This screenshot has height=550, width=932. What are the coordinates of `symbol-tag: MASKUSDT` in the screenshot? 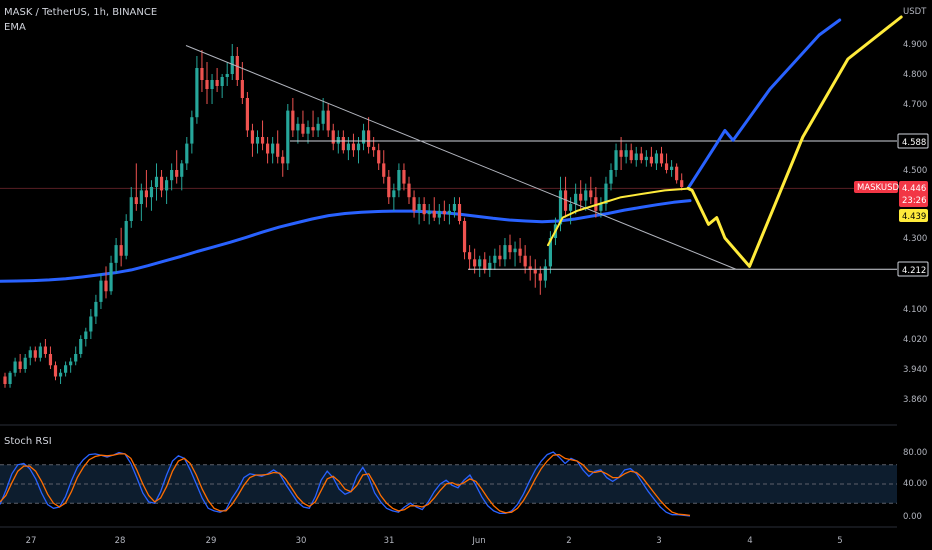 It's located at (881, 188).